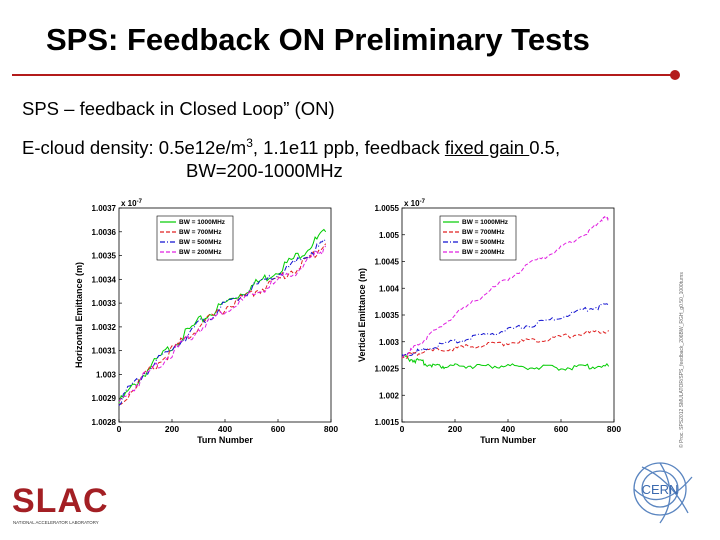 This screenshot has height=540, width=720. Describe the element at coordinates (264, 170) in the screenshot. I see `text-line-3: BW=200-1000MHz` at that location.